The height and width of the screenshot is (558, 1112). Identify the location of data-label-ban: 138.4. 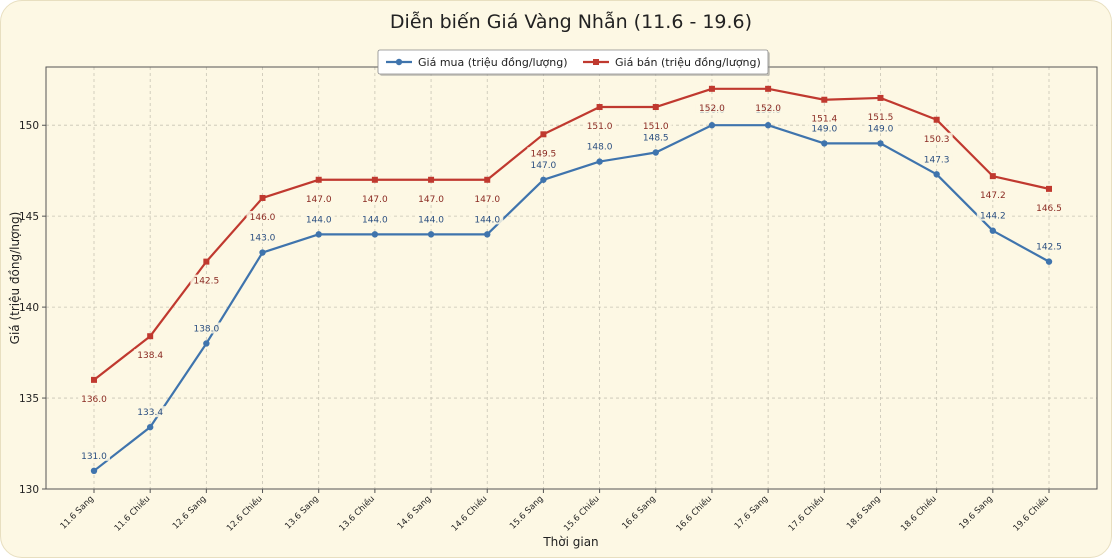
(150, 356).